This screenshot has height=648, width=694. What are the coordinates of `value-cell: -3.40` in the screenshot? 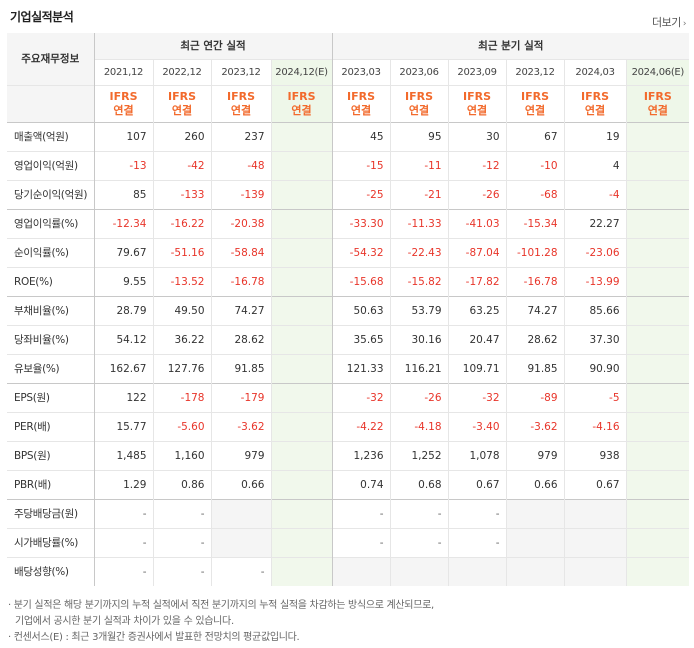 It's located at (477, 426).